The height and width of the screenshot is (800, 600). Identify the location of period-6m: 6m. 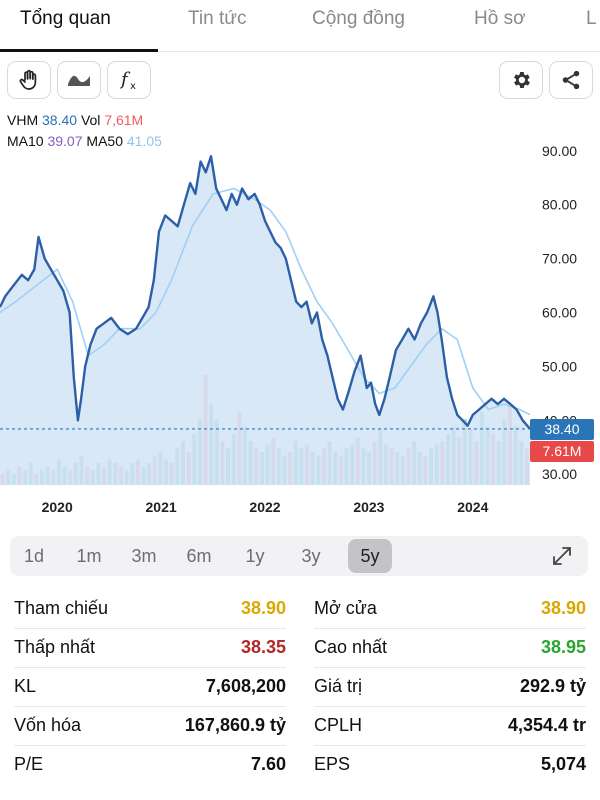
(199, 556).